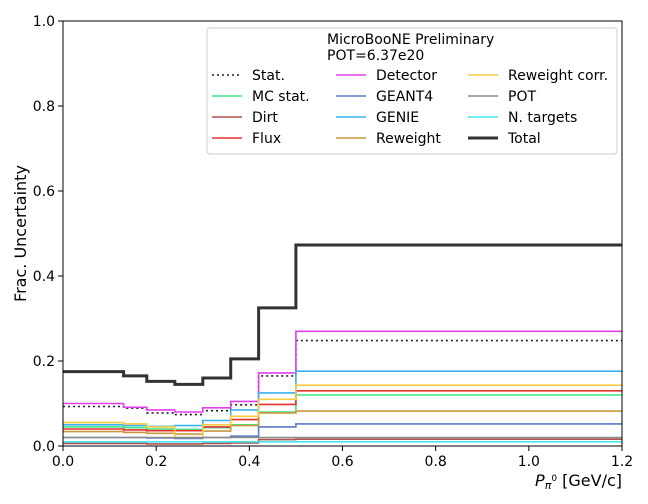 This screenshot has height=504, width=648. I want to click on y-axis-label: Frac. Uncertainty, so click(20, 233).